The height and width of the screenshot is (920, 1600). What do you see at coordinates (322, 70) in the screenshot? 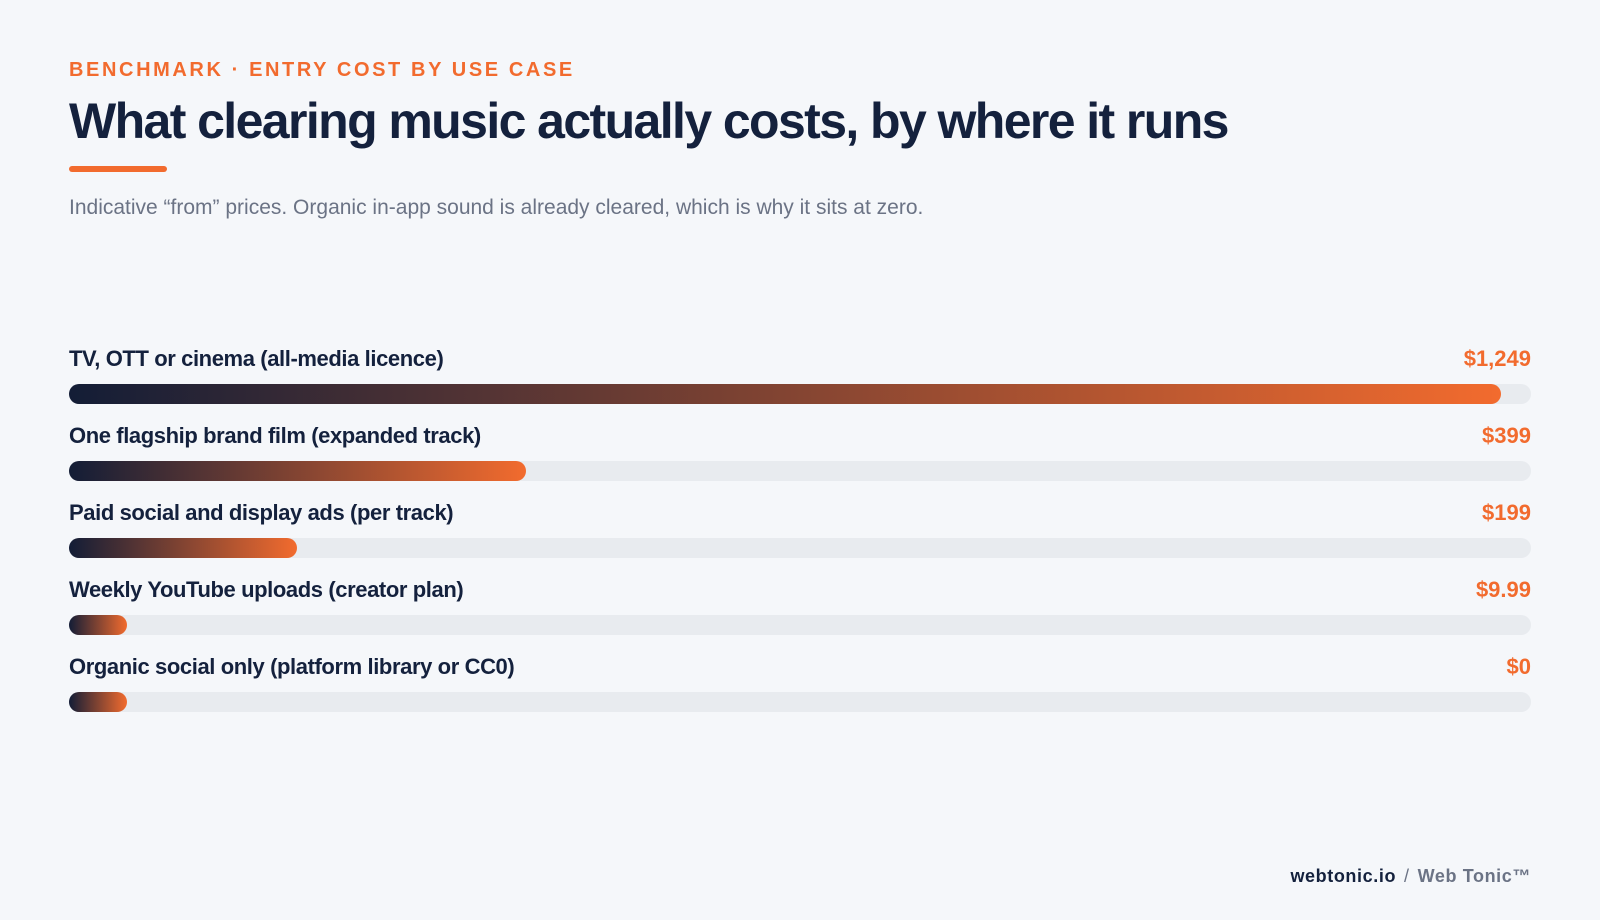
I see `eyebrow-label: BENCHMARK · ENTRY COST BY USE CASE` at bounding box center [322, 70].